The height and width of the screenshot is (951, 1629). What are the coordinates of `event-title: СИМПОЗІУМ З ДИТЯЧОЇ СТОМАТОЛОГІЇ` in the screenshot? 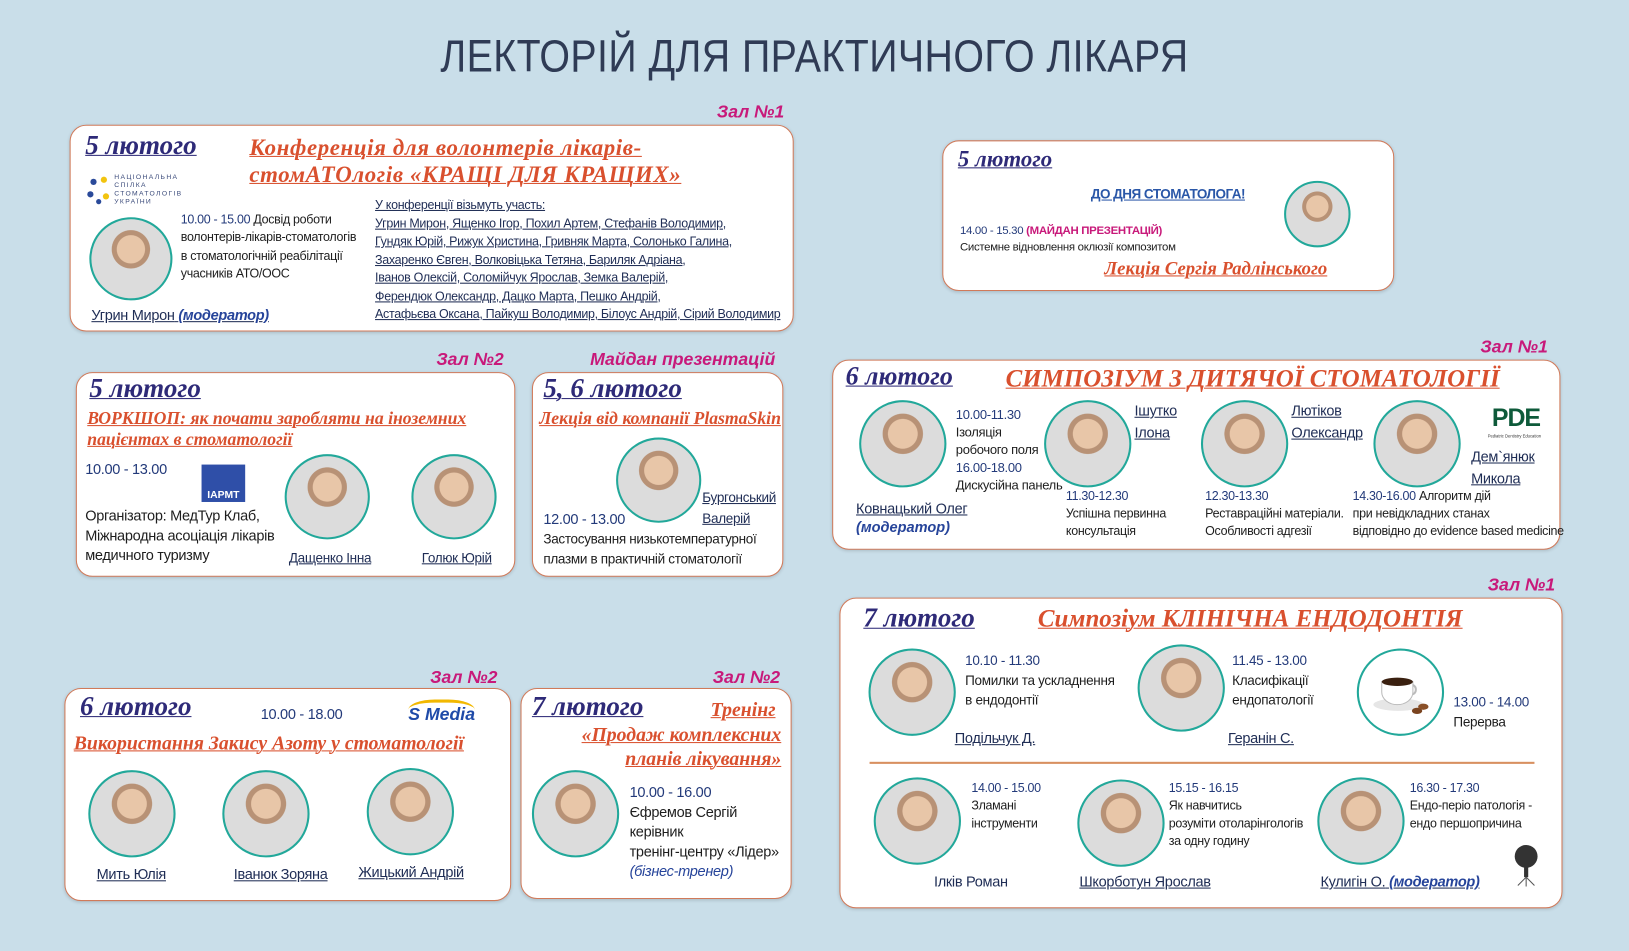 It's located at (1252, 379).